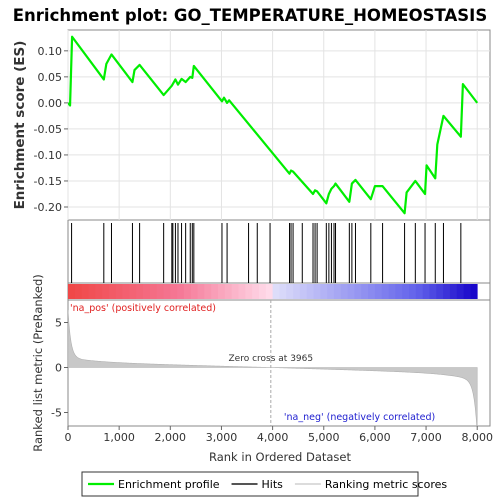 This screenshot has width=500, height=504. I want to click on x-axis-label: Rank in Ordered Dataset, so click(280, 457).